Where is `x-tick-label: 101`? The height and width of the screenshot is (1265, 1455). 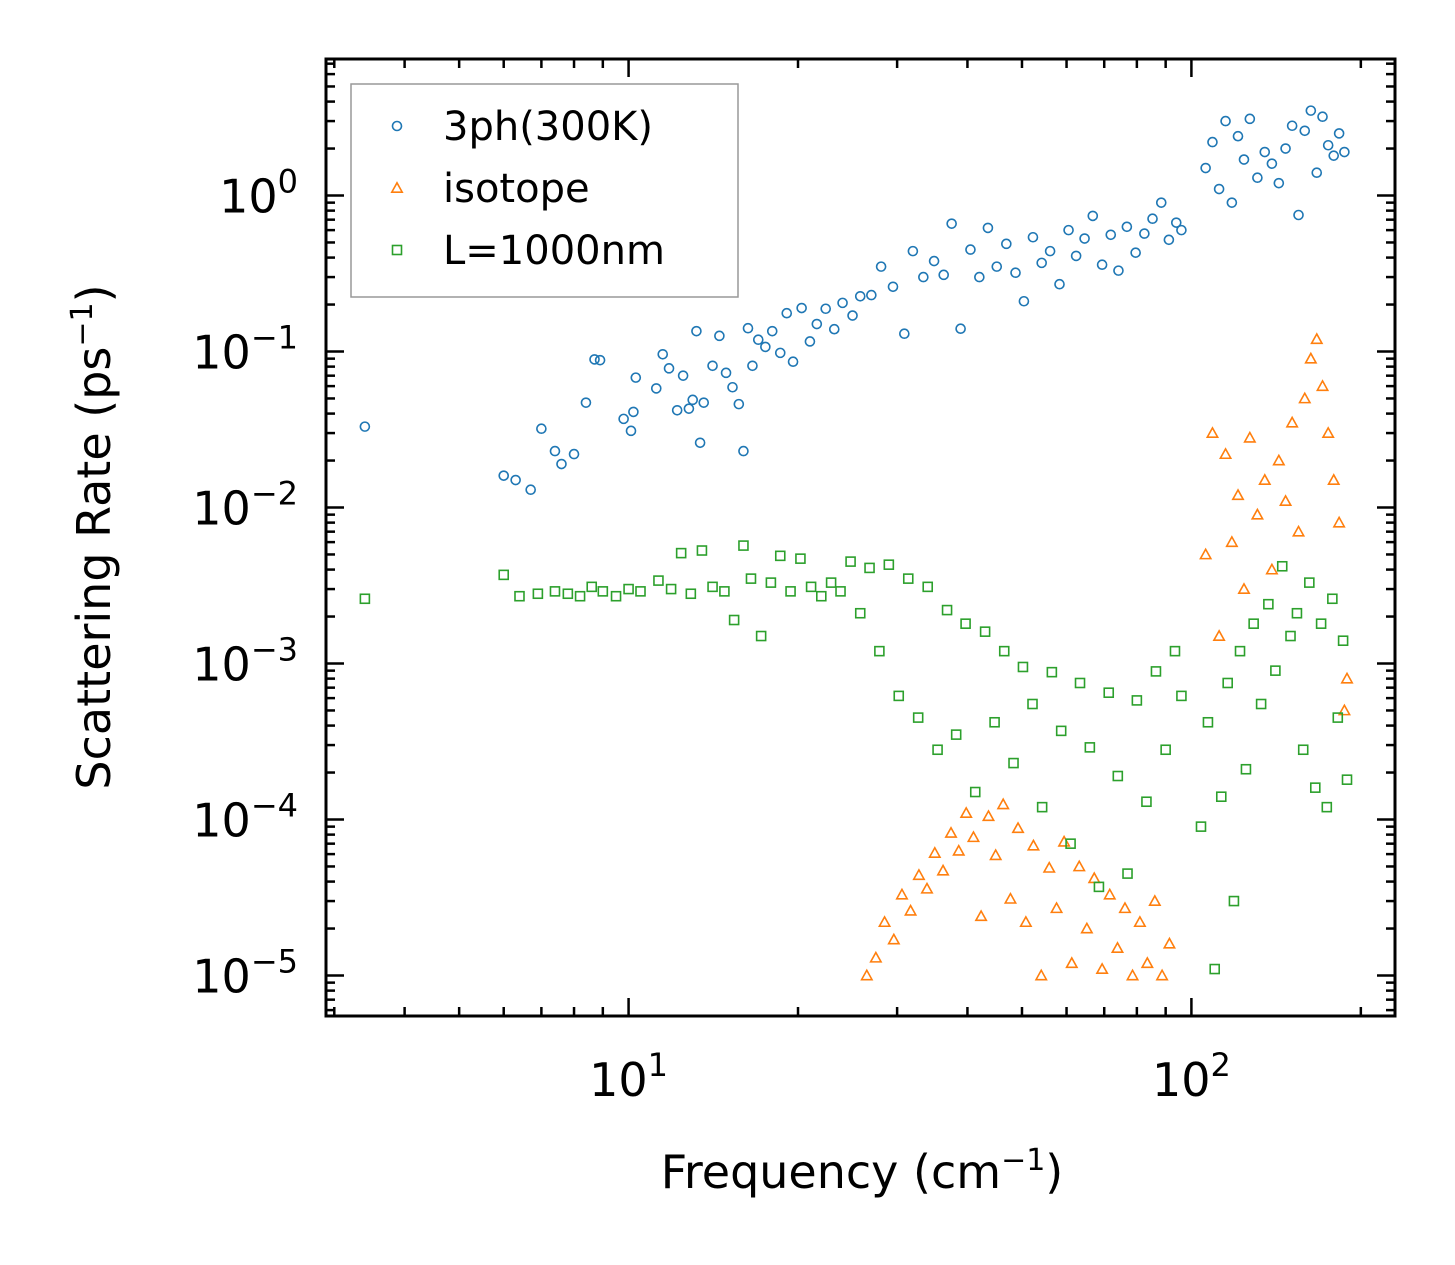
x-tick-label: 101 is located at coordinates (628, 1076).